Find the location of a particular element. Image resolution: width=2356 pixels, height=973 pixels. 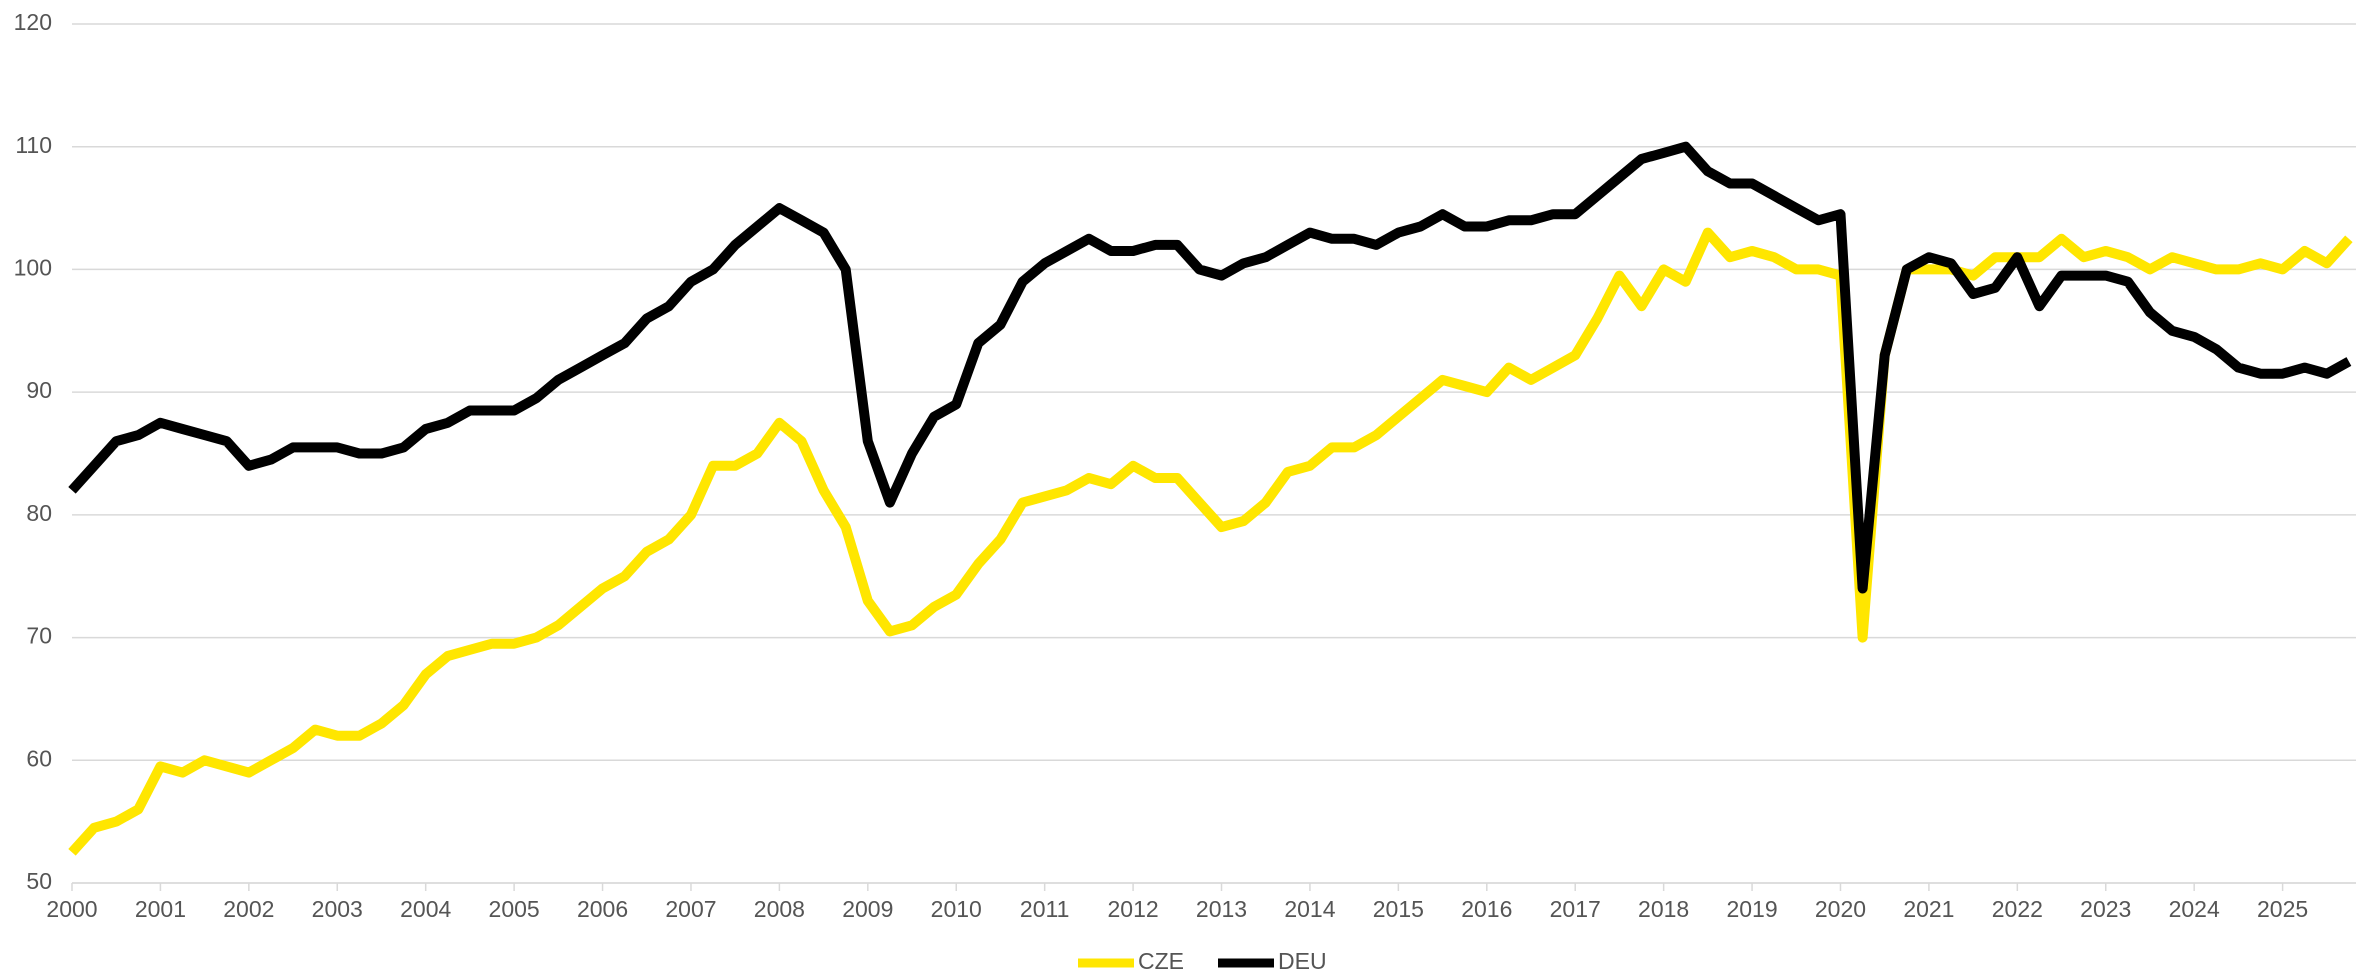

x-tick-label: 2000 is located at coordinates (71, 909).